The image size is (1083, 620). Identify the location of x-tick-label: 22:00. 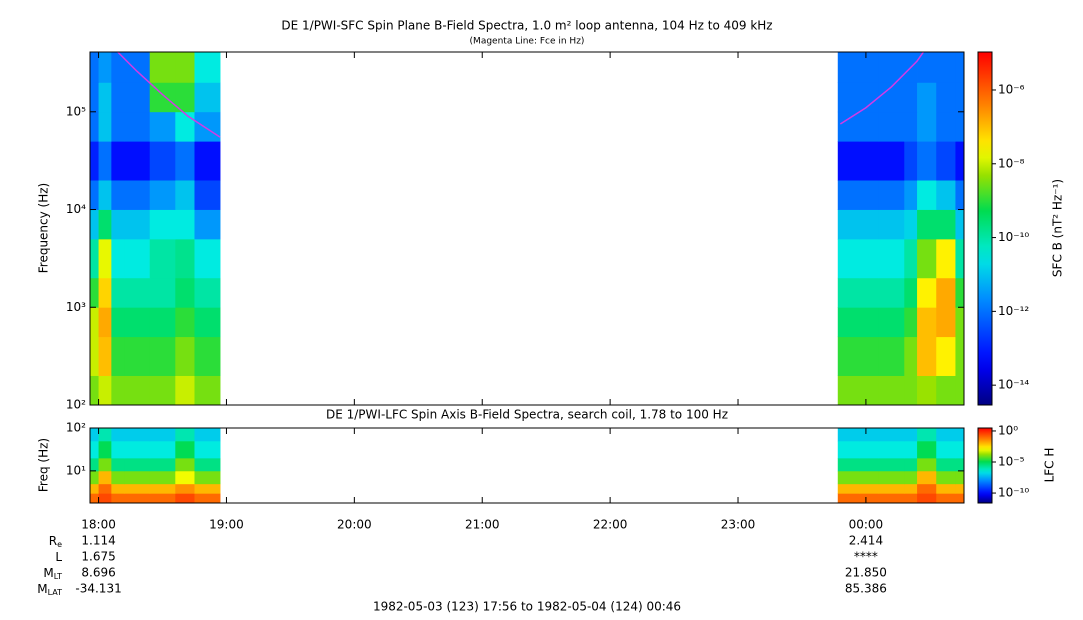
(610, 525).